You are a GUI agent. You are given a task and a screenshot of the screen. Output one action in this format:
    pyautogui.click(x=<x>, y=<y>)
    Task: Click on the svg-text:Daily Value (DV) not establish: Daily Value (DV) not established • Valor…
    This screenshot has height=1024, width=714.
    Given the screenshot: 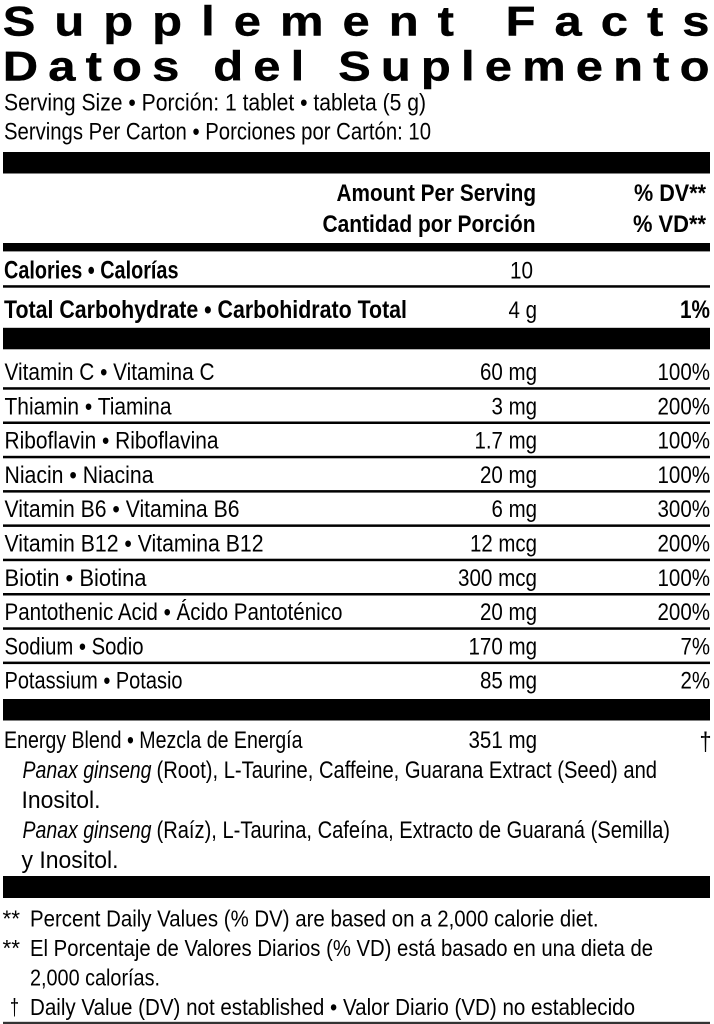 What is the action you would take?
    pyautogui.click(x=332, y=1007)
    